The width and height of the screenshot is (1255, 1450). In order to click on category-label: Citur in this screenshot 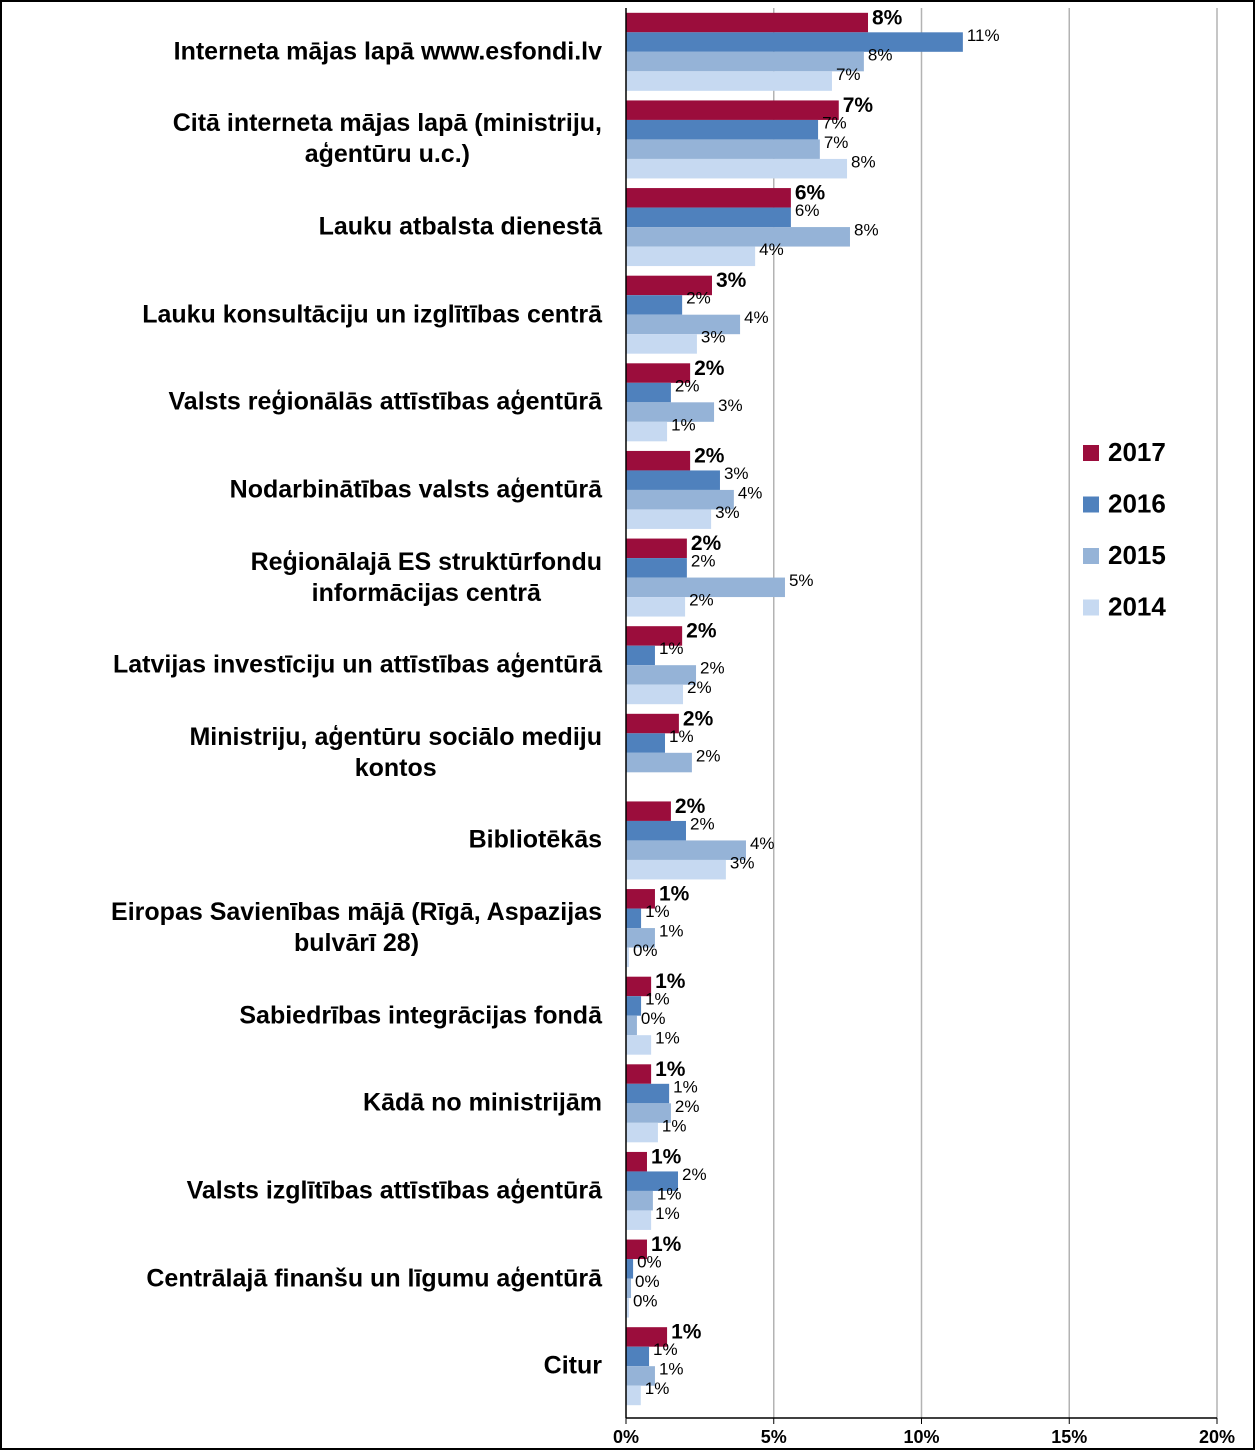, I will do `click(572, 1365)`.